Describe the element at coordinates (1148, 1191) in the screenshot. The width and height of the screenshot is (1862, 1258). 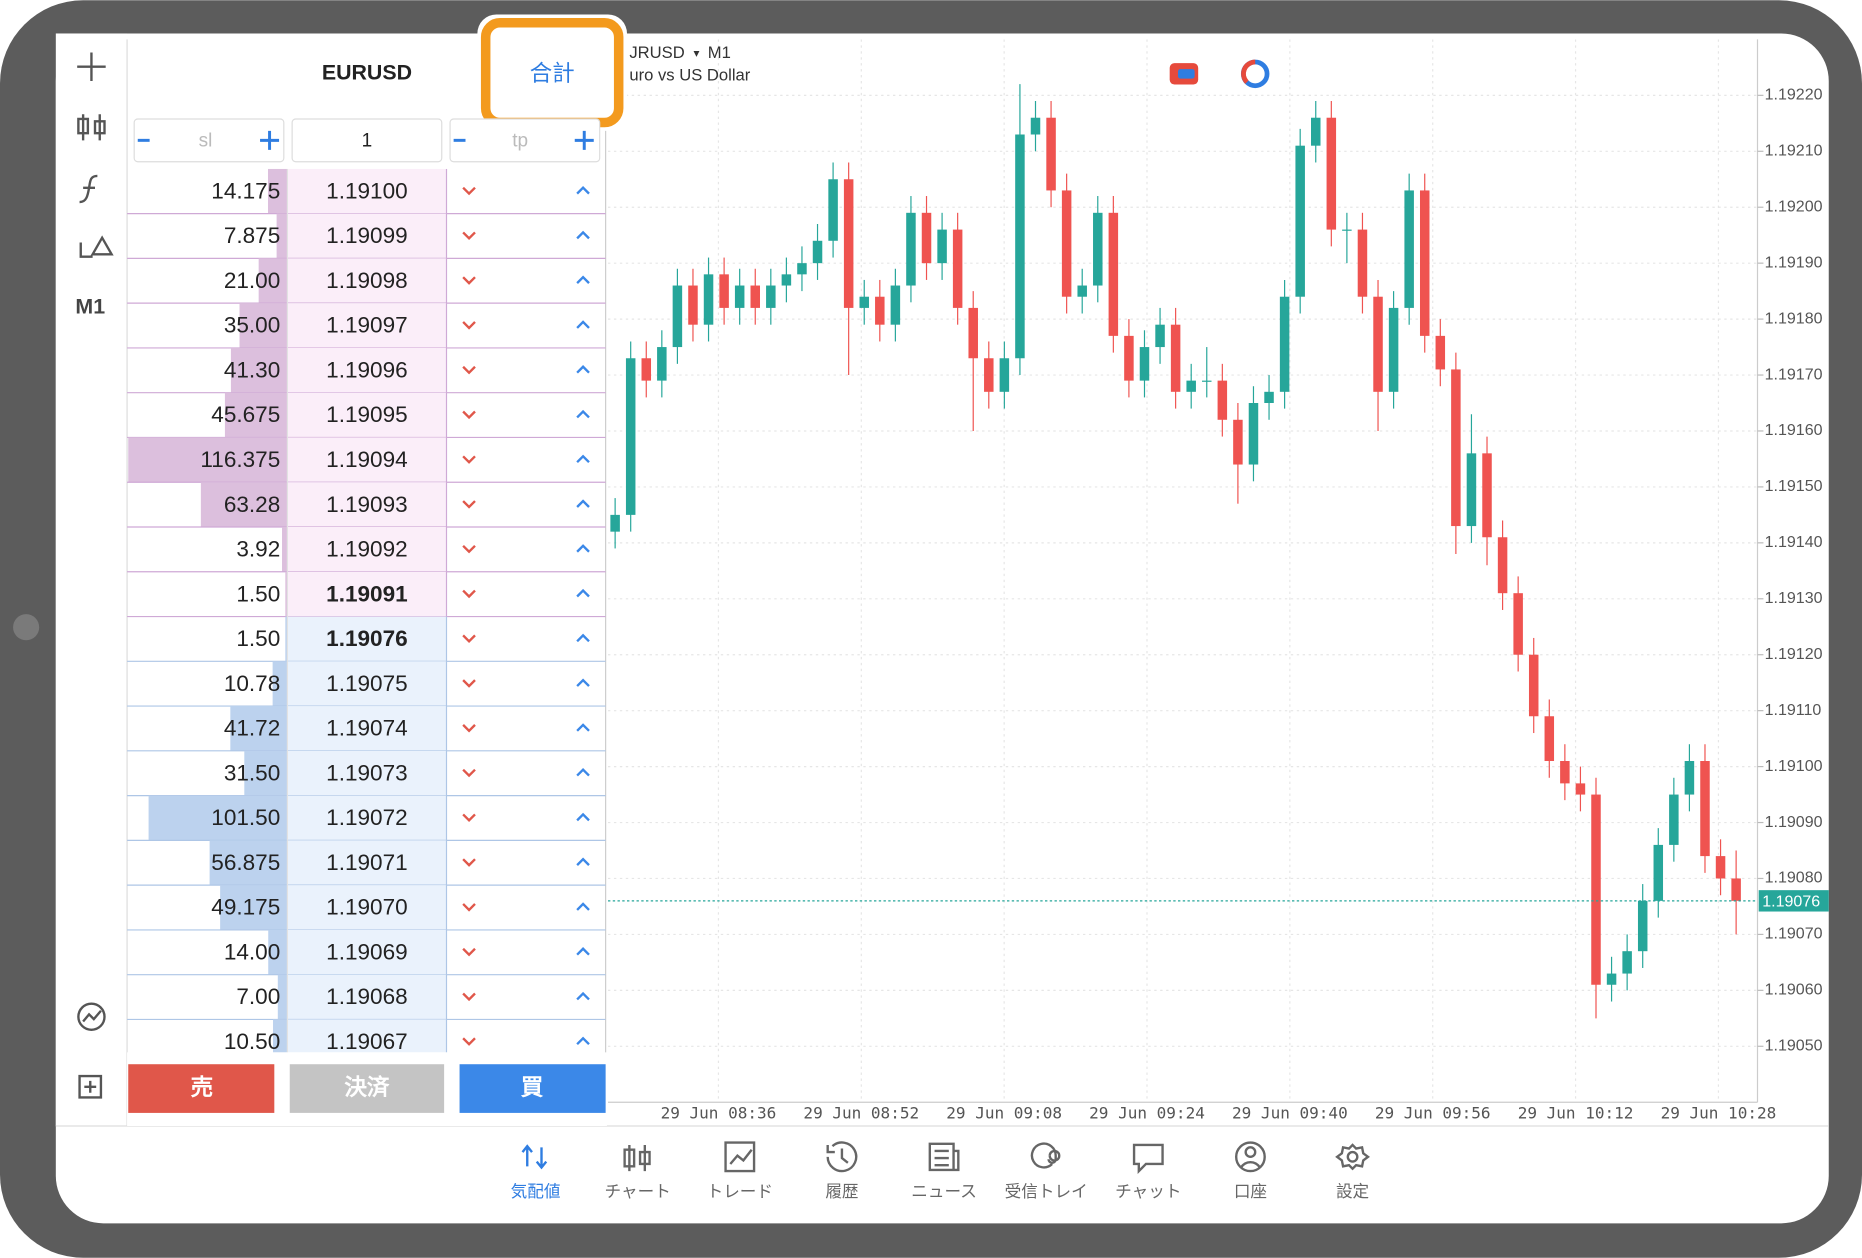
I see `tab-label: チャット` at that location.